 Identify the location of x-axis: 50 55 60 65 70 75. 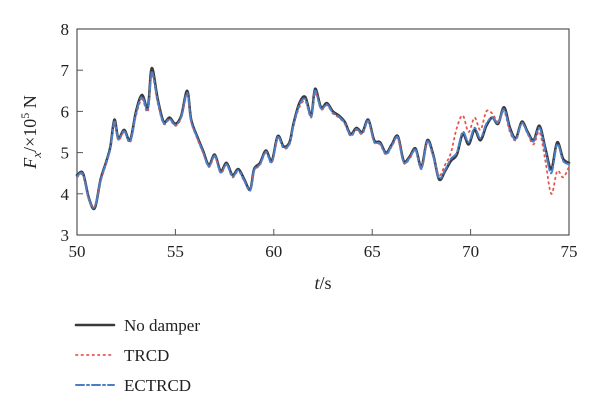
(323, 245).